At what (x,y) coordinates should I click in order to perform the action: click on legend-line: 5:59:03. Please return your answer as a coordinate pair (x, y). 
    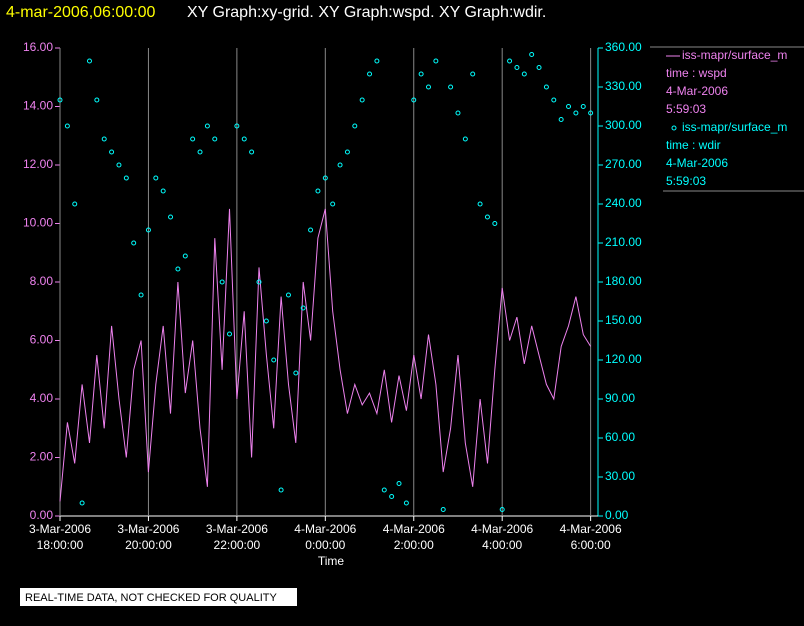
    Looking at the image, I should click on (686, 109).